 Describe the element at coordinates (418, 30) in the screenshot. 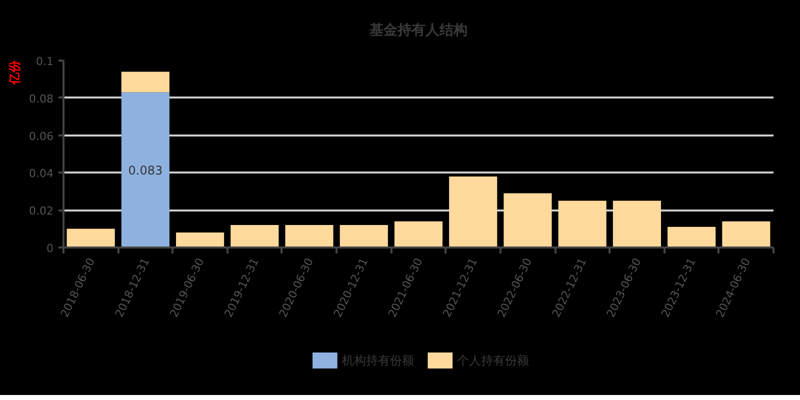

I see `chart-title: 基金持有人结构` at that location.